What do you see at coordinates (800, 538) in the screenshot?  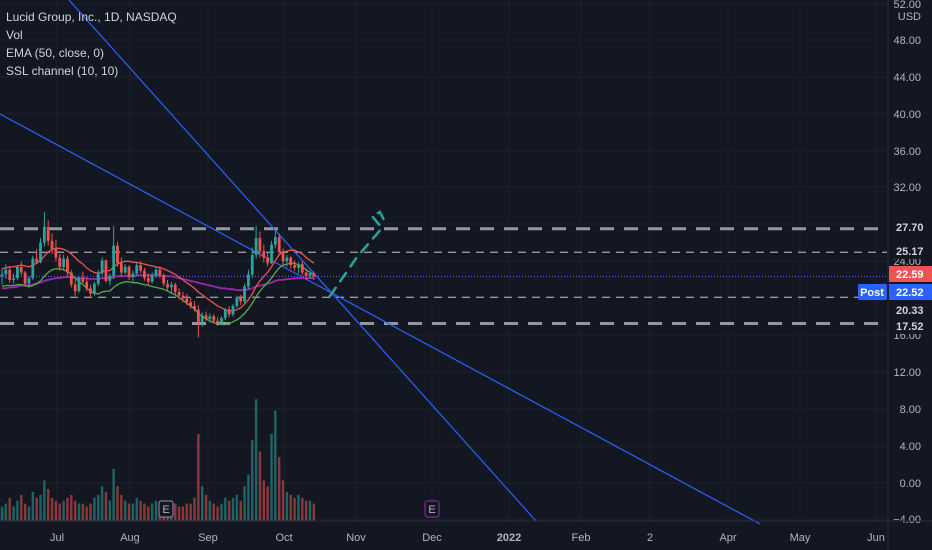 I see `x-tick-label: May` at bounding box center [800, 538].